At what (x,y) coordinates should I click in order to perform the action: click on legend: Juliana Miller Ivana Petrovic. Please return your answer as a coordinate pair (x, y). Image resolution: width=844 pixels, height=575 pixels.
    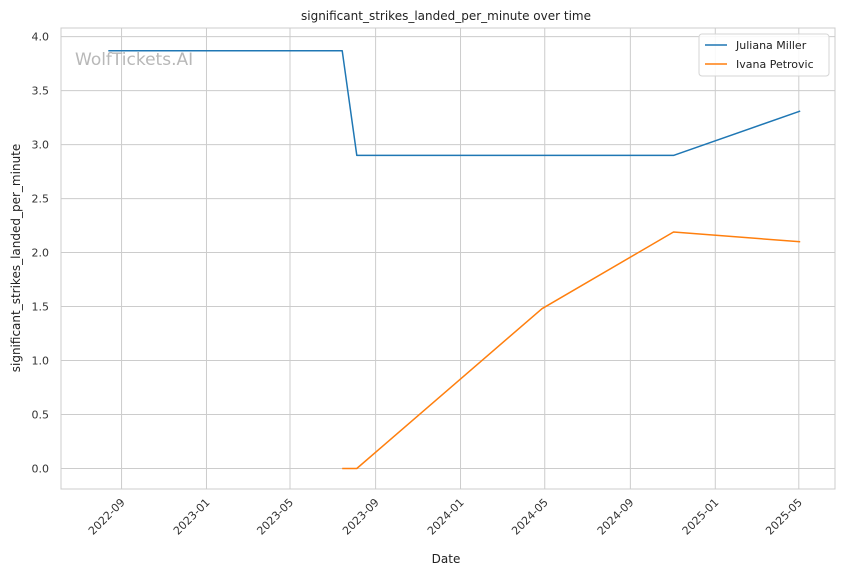
    Looking at the image, I should click on (764, 55).